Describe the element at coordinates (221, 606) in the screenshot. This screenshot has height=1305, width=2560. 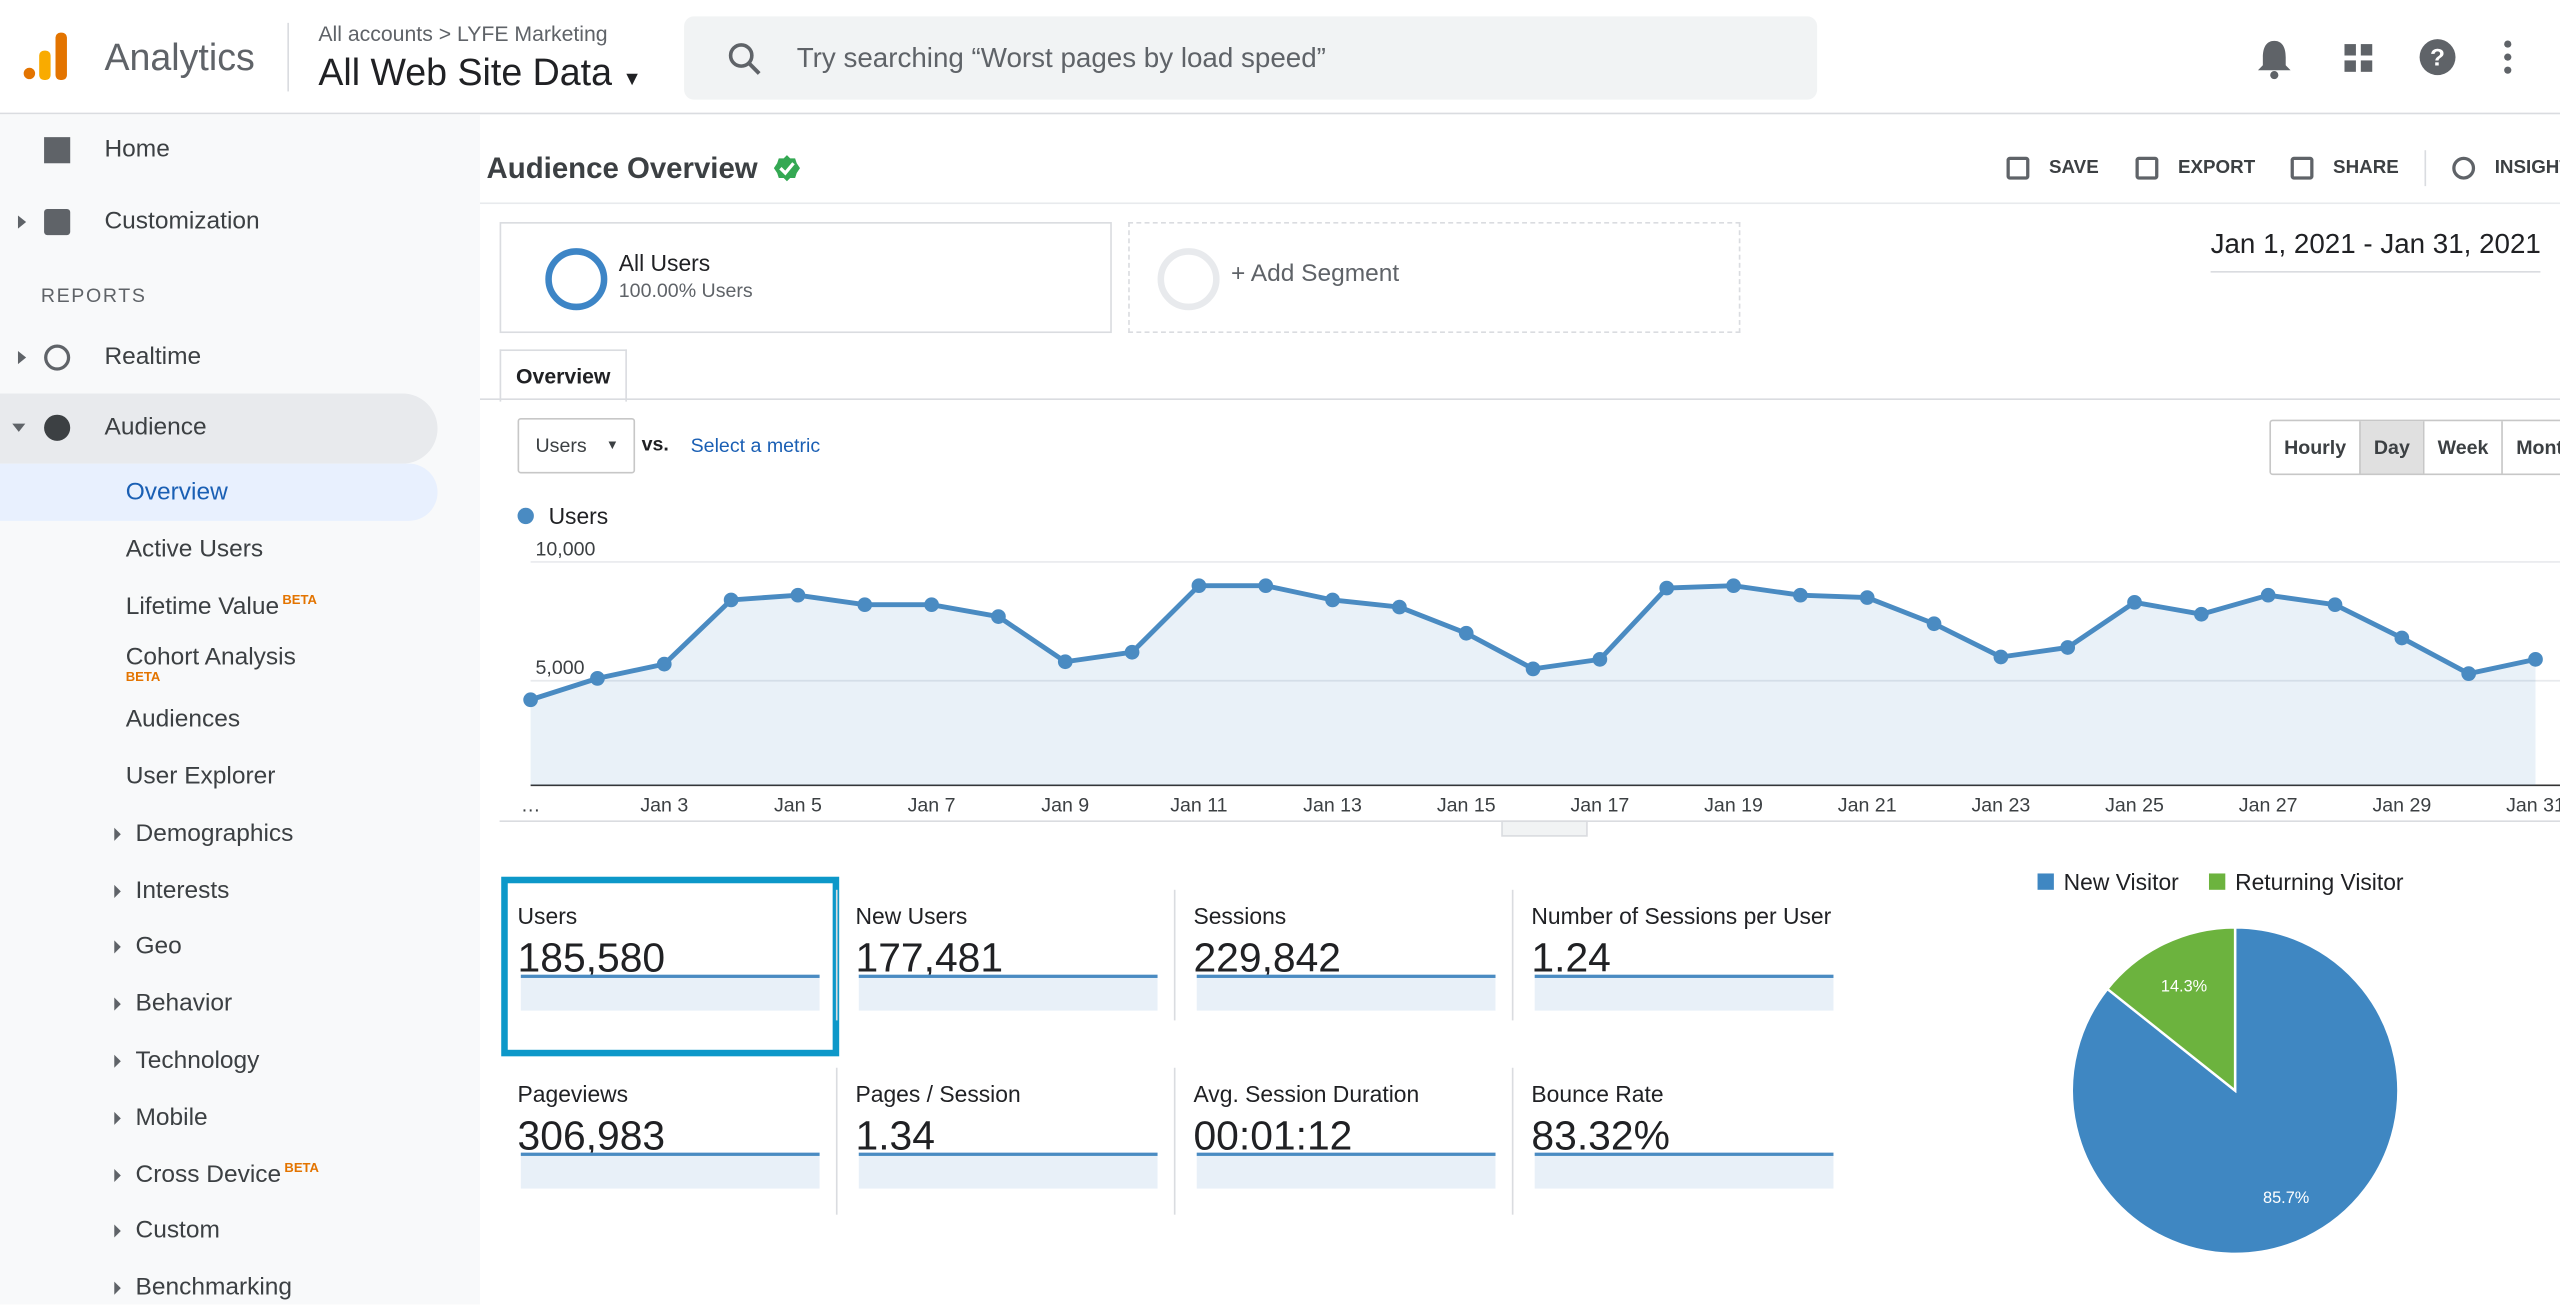
I see `nav-item: Lifetime Value BETA` at that location.